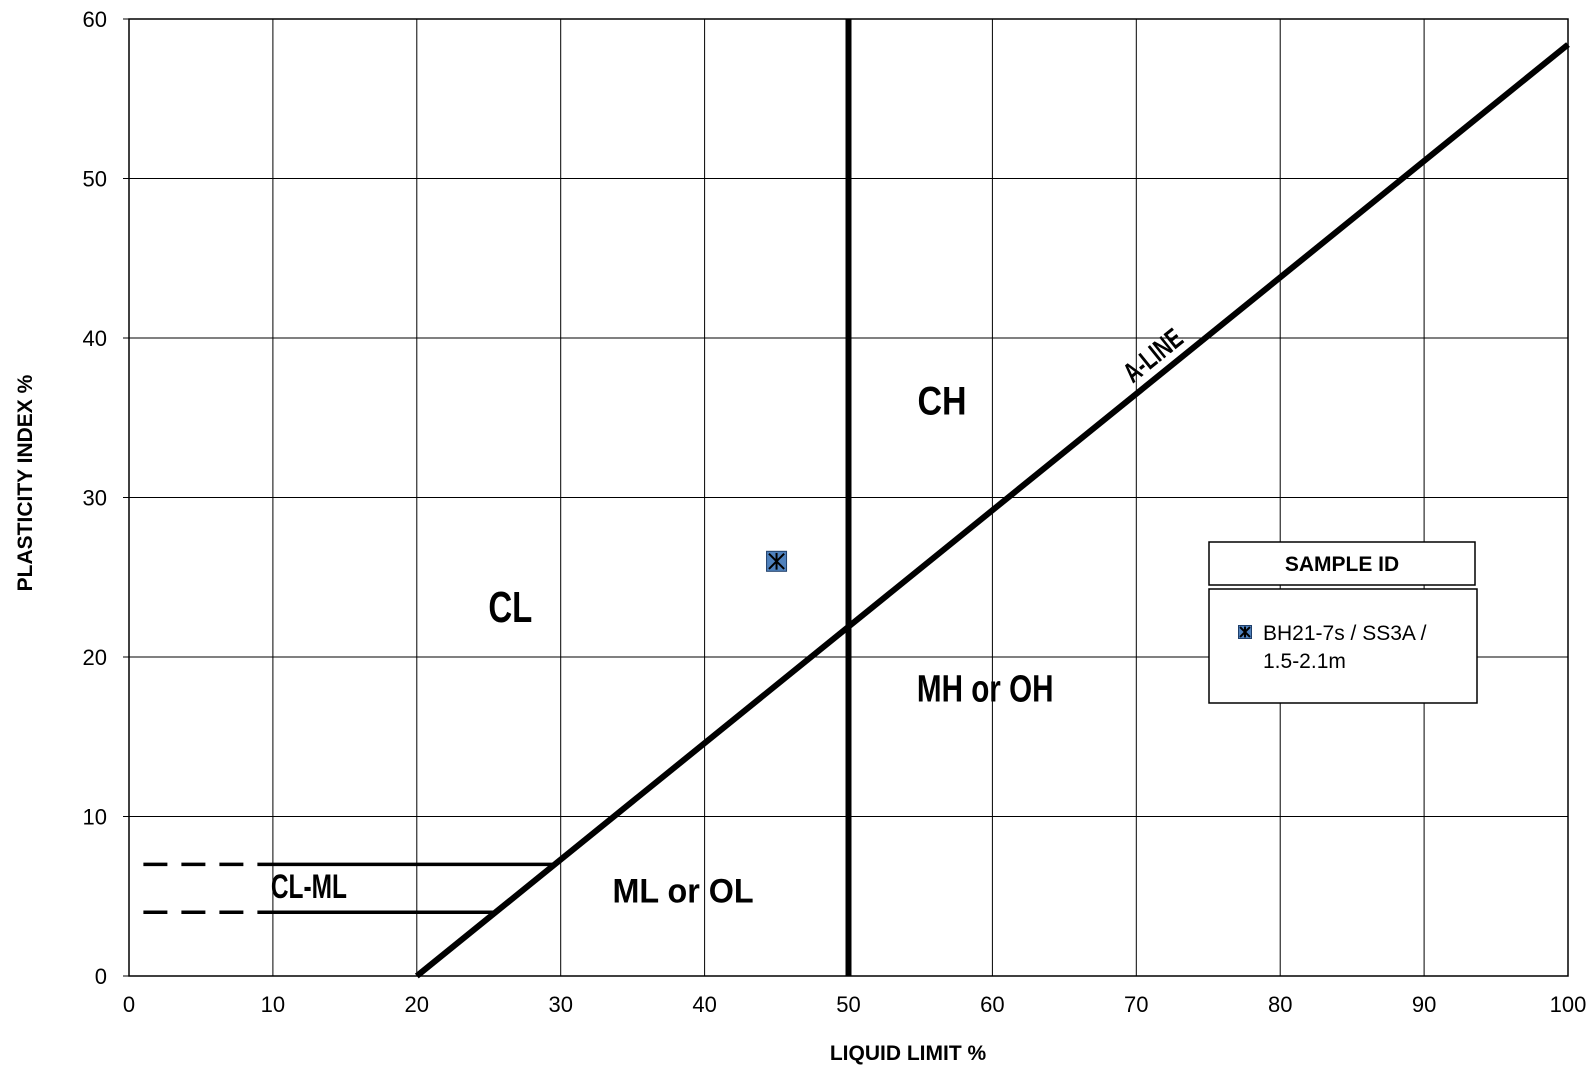  I want to click on legend-label-line: 1.5-2.1m, so click(1304, 661).